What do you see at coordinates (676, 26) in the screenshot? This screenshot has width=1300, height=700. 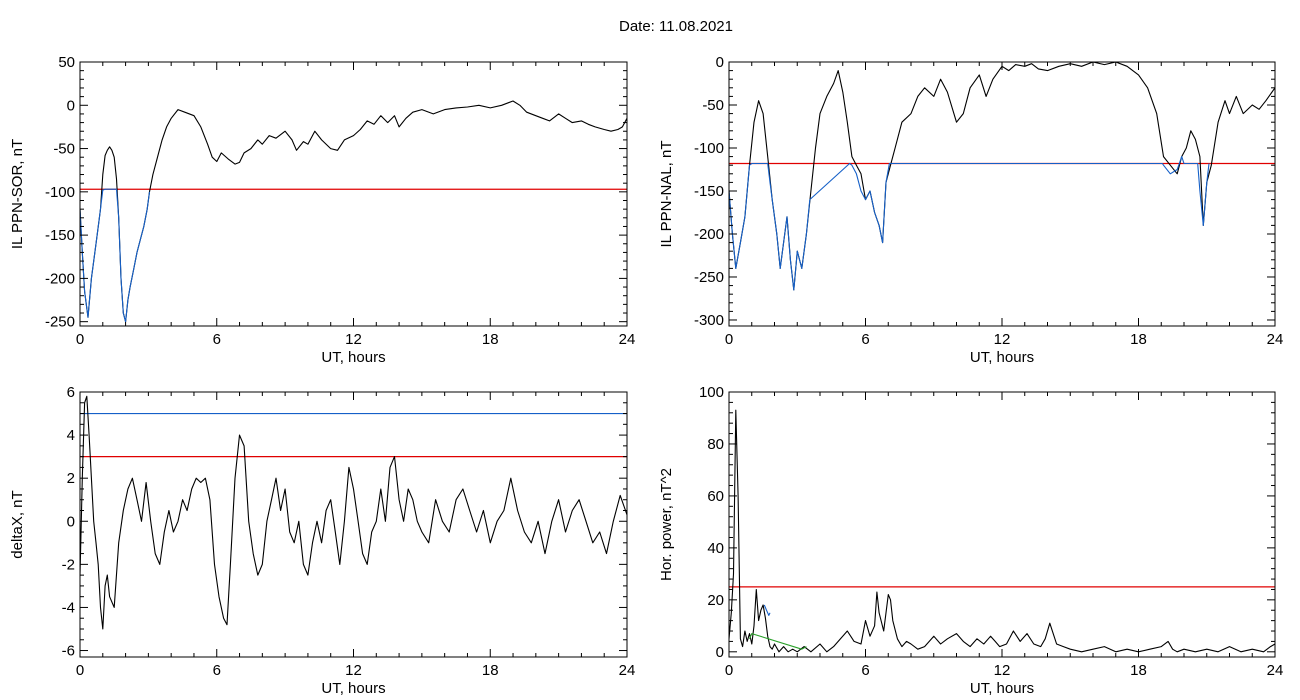 I see `page-title: Date: 11.08.2021` at bounding box center [676, 26].